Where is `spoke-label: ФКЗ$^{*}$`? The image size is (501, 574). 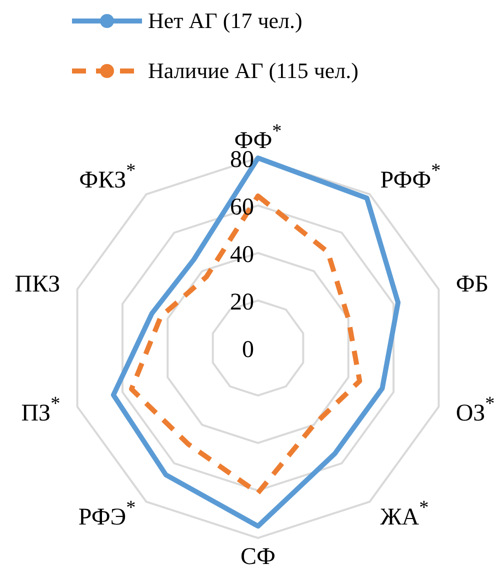
spoke-label: ФКЗ$^{*}$ is located at coordinates (107, 177).